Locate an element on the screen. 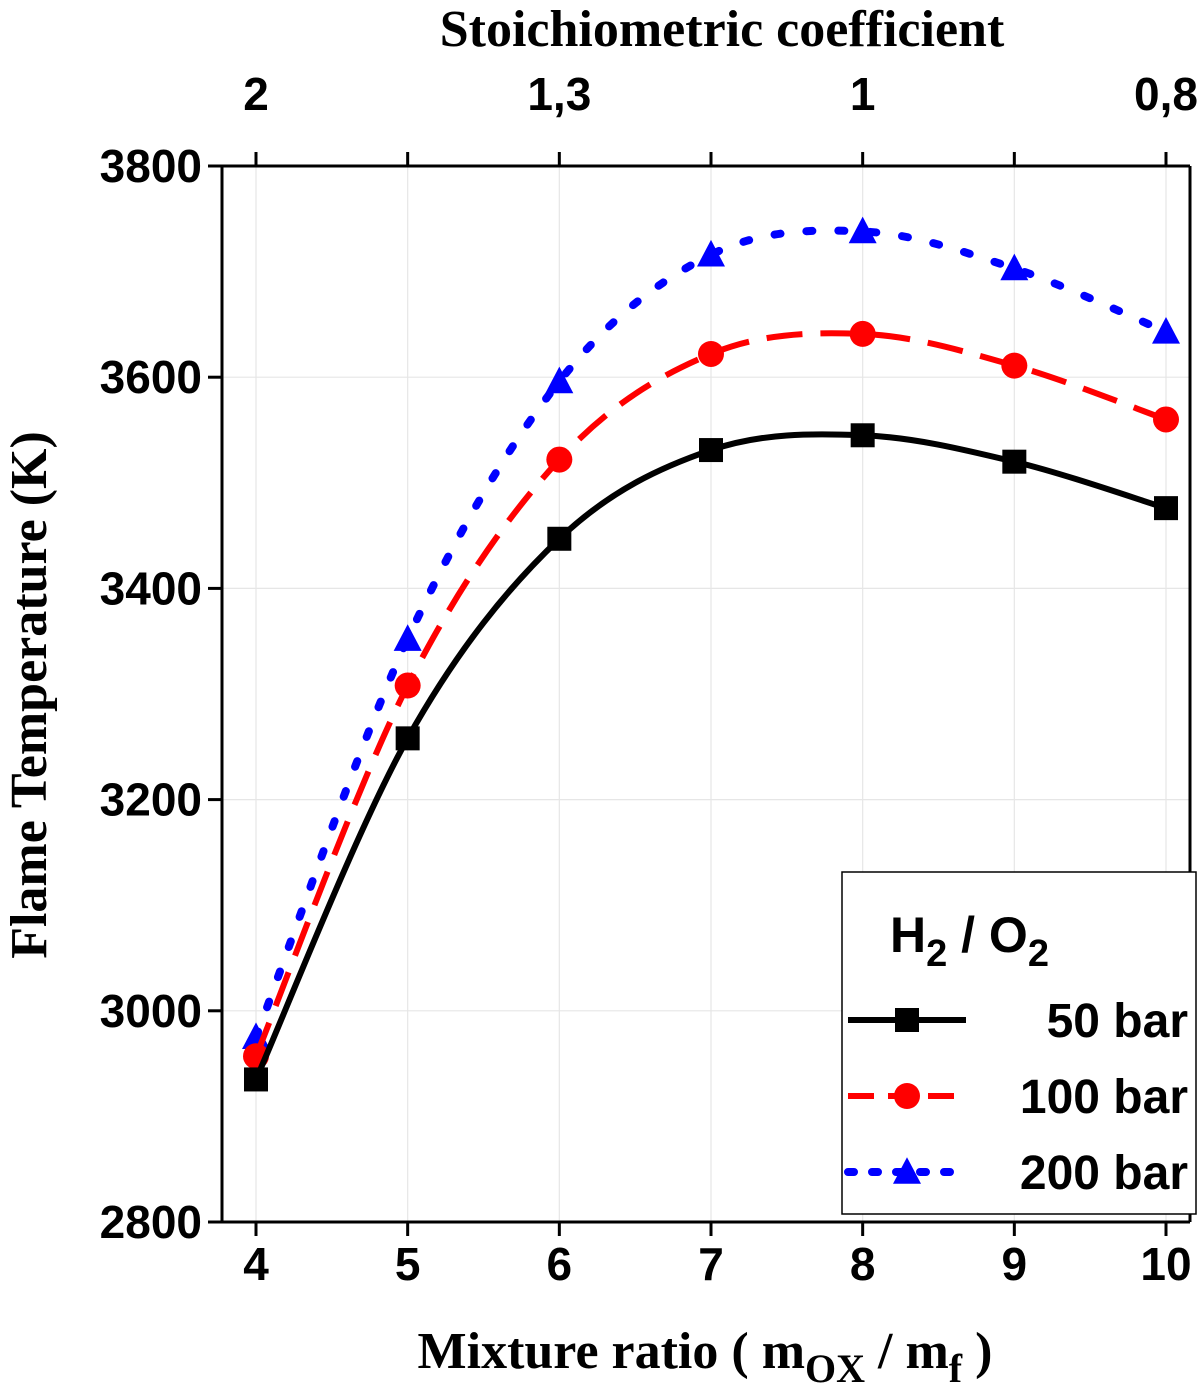 This screenshot has width=1200, height=1388. legend-entry: 100 bar is located at coordinates (1018, 1097).